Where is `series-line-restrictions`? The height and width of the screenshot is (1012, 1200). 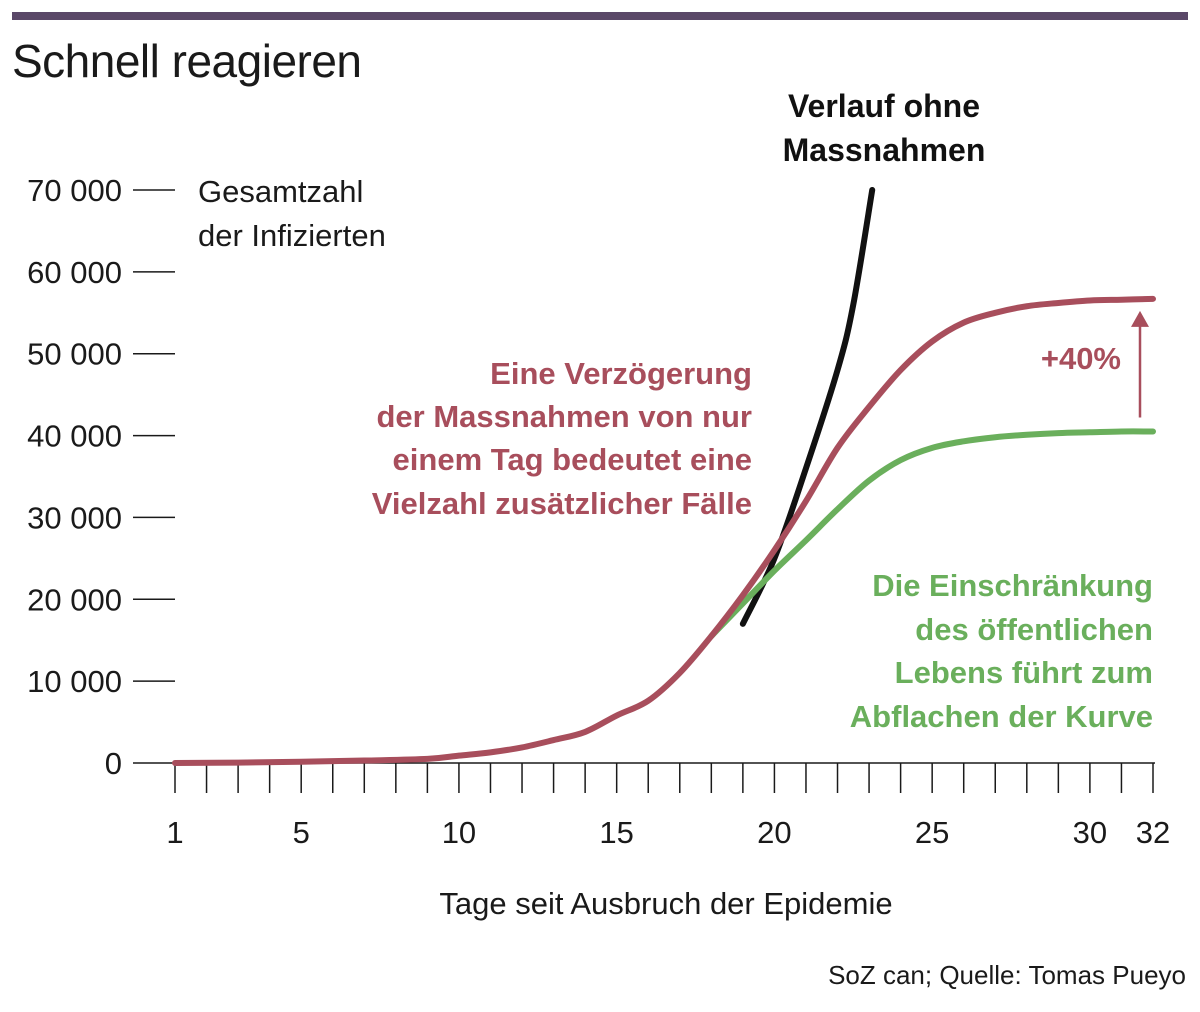 series-line-restrictions is located at coordinates (932, 534).